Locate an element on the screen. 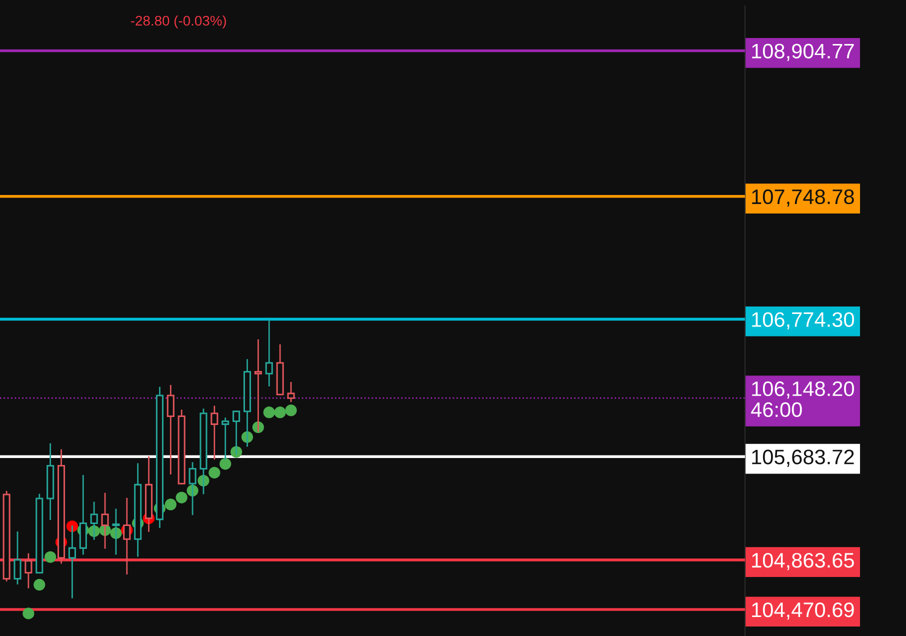 The width and height of the screenshot is (906, 636). y-tick-label: 105,683.72 is located at coordinates (803, 458).